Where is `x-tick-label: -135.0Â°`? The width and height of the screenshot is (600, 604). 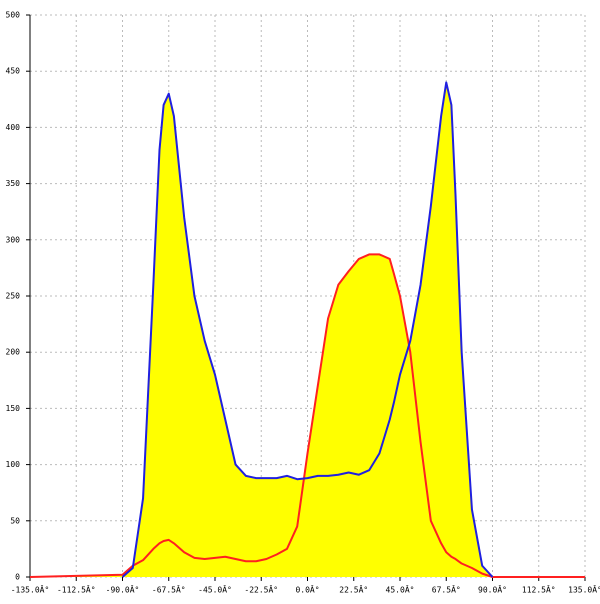 x-tick-label: -135.0Â° is located at coordinates (30, 589).